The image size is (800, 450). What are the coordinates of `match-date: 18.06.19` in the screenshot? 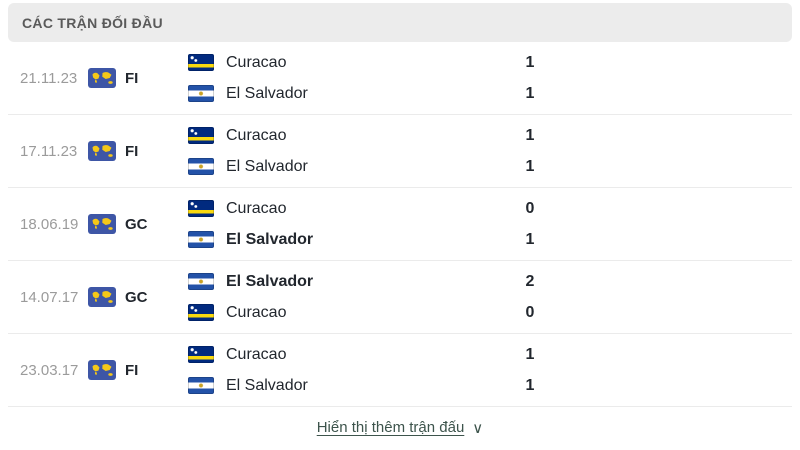 It's located at (49, 224).